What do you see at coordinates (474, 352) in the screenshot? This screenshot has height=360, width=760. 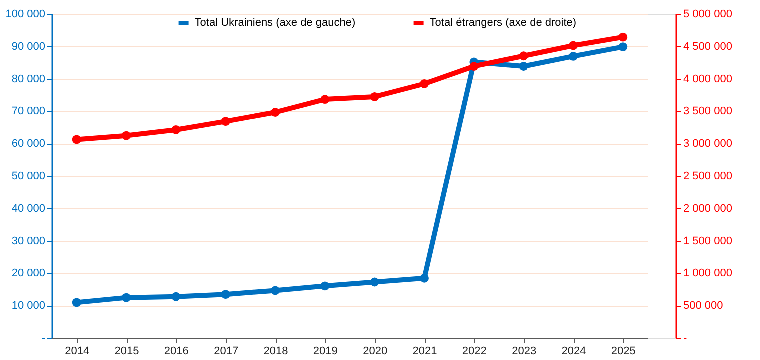 I see `x-tick-label: 2022` at bounding box center [474, 352].